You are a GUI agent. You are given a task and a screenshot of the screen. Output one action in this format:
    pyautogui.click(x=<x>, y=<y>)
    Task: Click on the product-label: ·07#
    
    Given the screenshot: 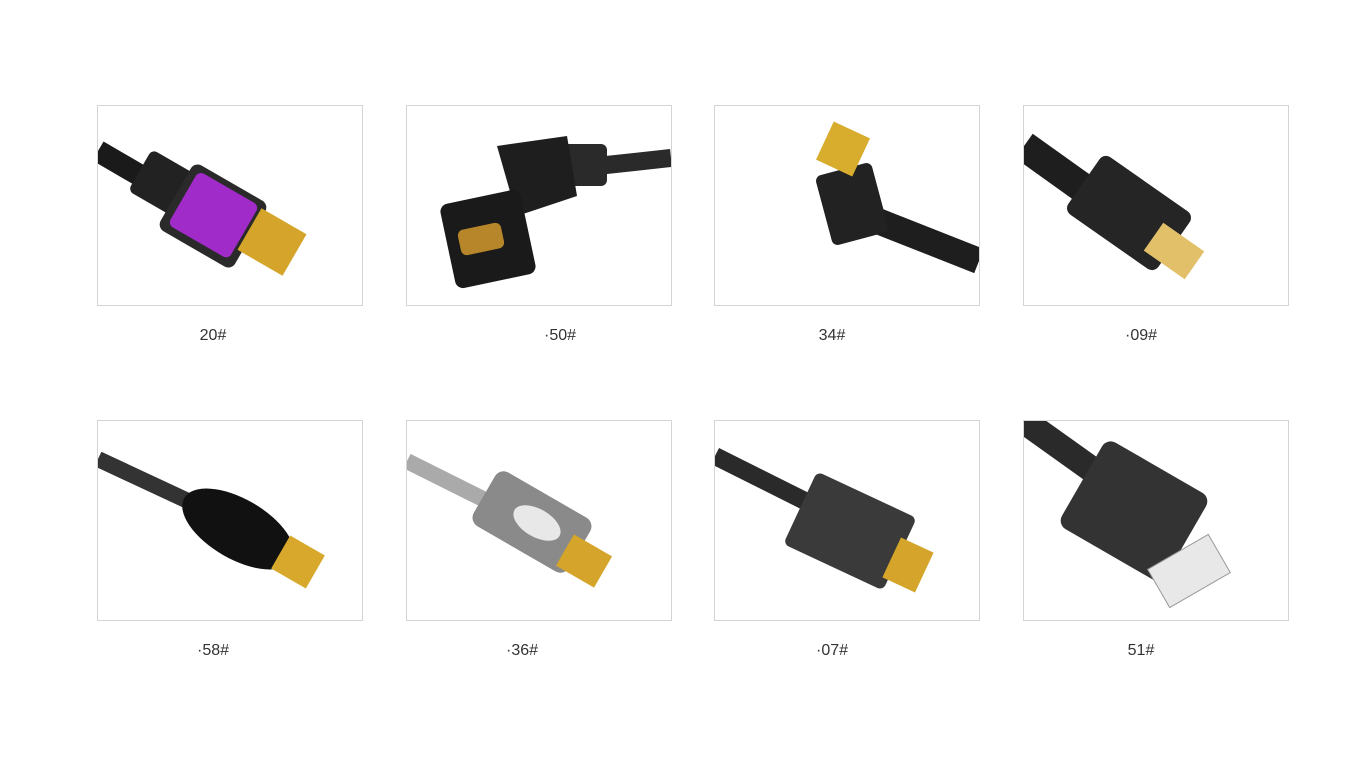 What is the action you would take?
    pyautogui.click(x=832, y=650)
    